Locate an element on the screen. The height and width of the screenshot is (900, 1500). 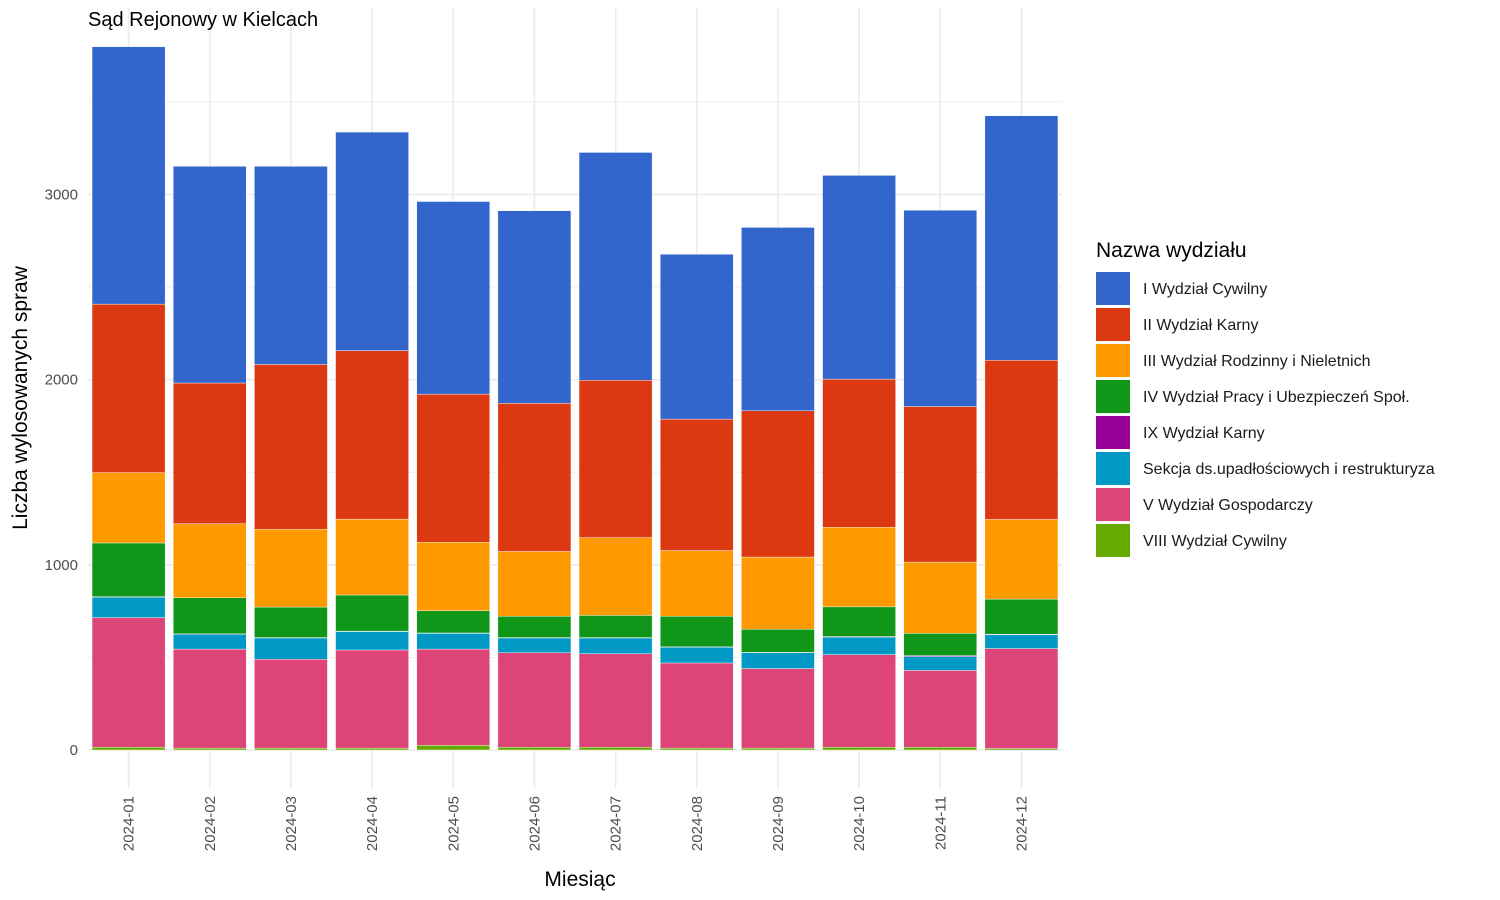
y-tick-label: 3000 is located at coordinates (61, 194).